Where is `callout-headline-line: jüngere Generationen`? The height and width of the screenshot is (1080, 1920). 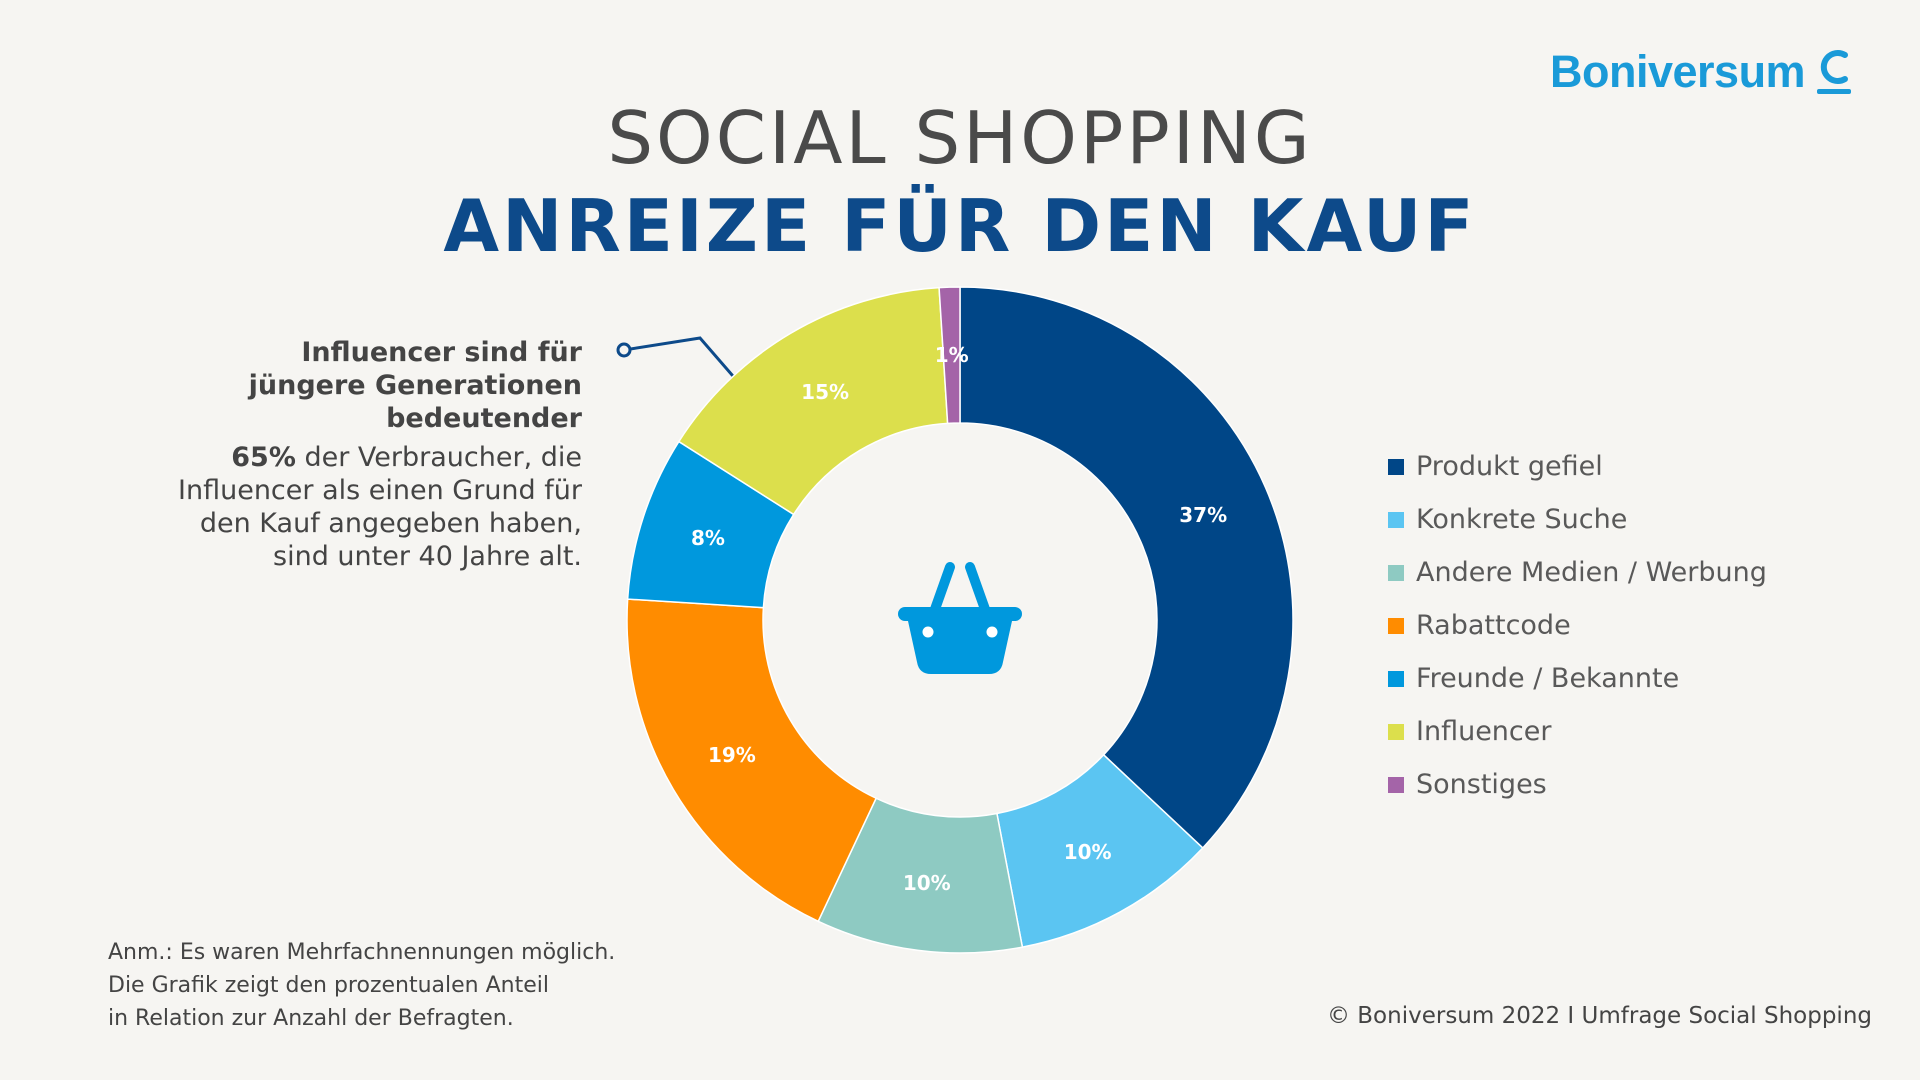 callout-headline-line: jüngere Generationen is located at coordinates (415, 385).